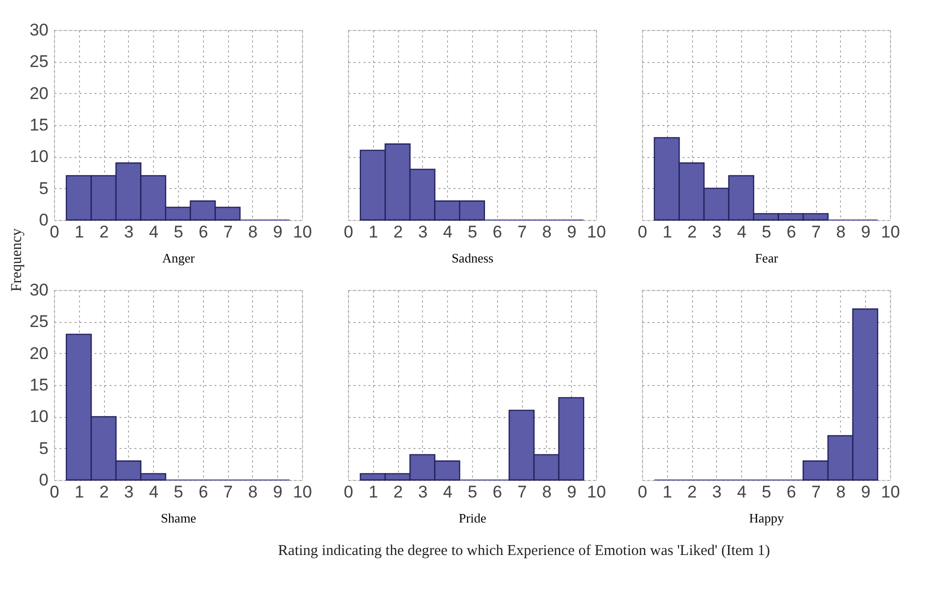  What do you see at coordinates (472, 518) in the screenshot?
I see `x-axis-title: Pride` at bounding box center [472, 518].